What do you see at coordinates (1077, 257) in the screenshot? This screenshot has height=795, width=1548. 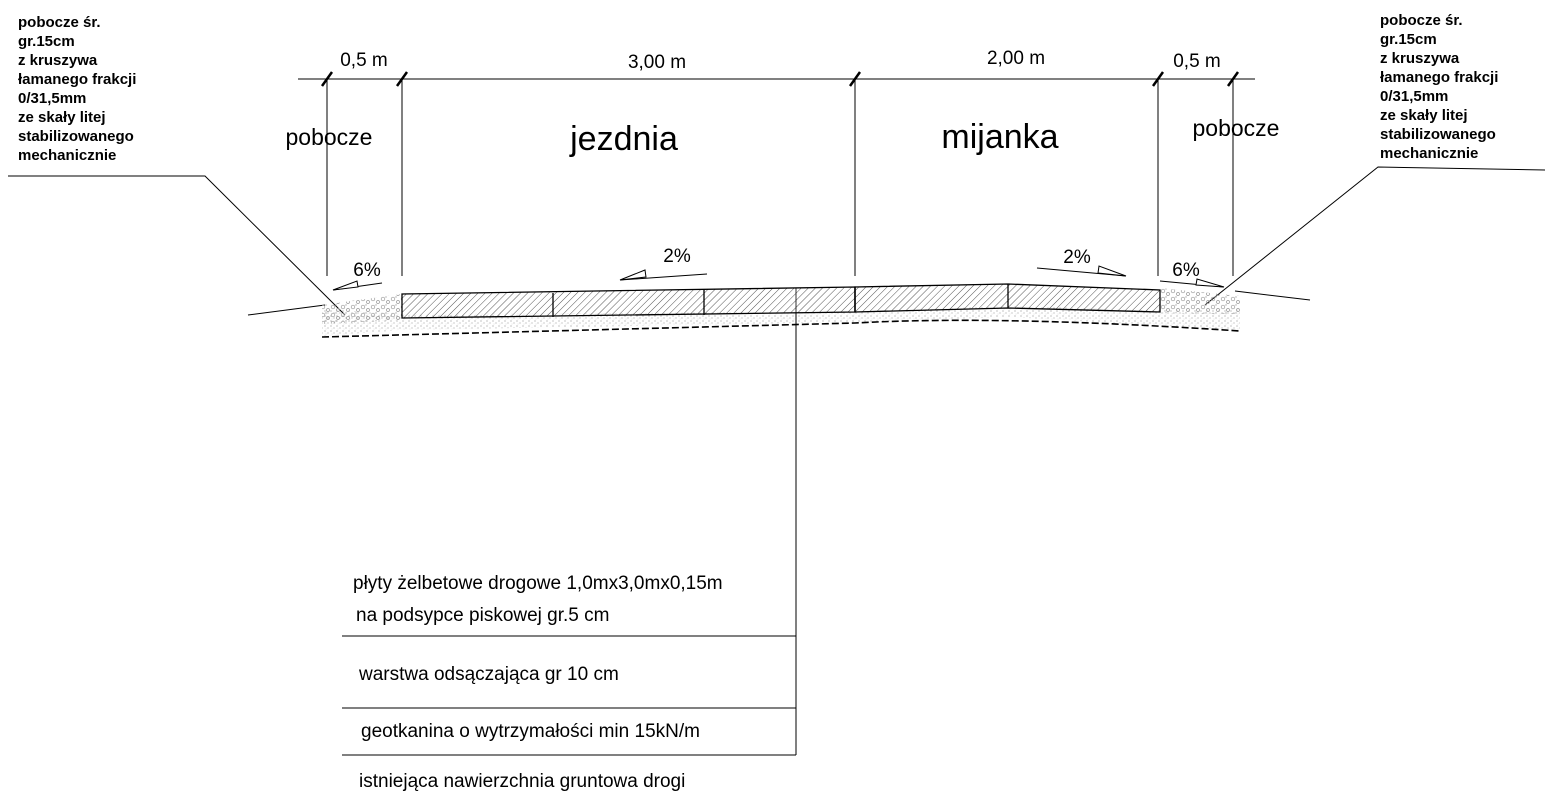 I see `slope-passing-bay: 2%` at bounding box center [1077, 257].